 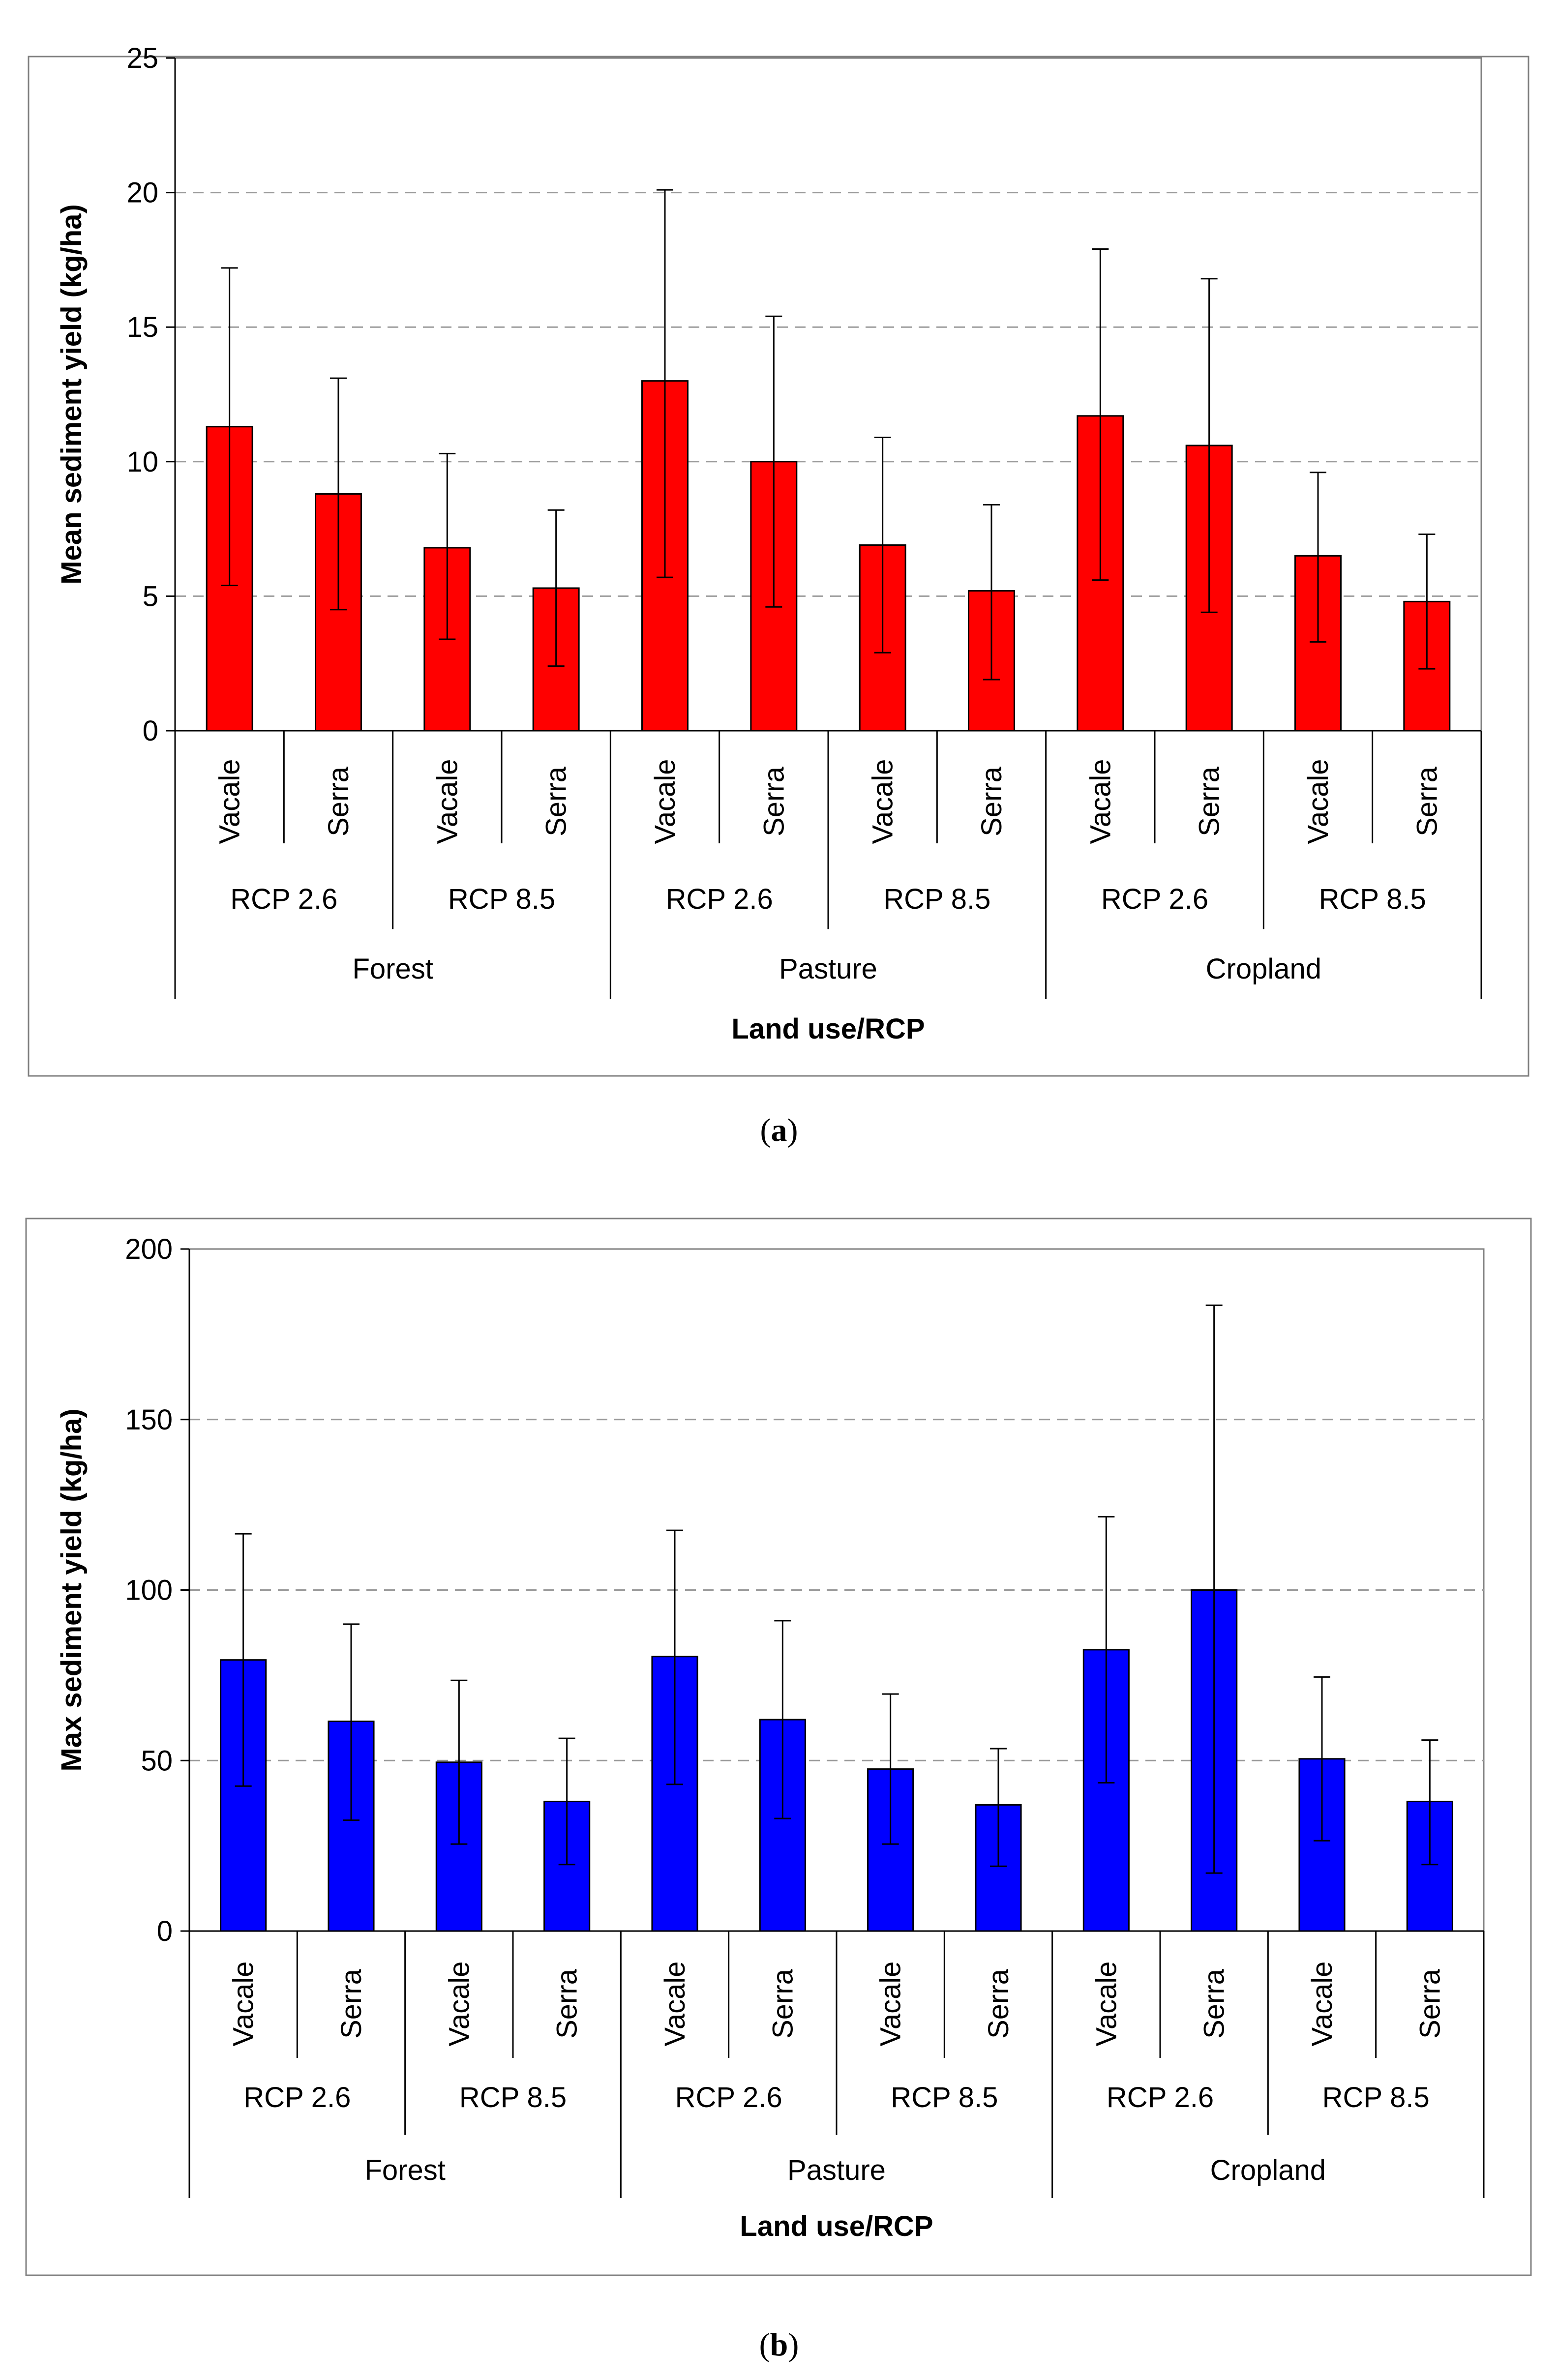 I want to click on y-tick-label: 150, so click(x=149, y=1420).